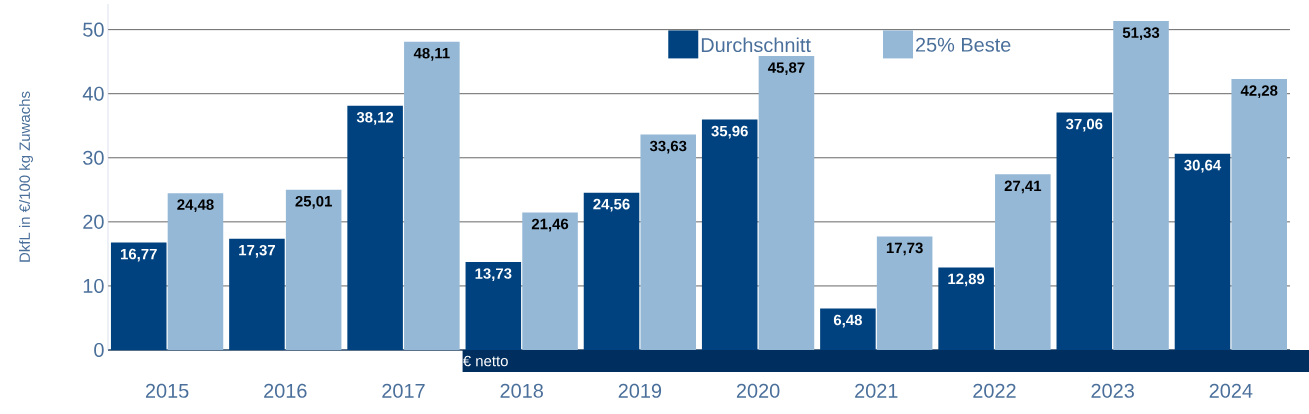 The image size is (1309, 414). Describe the element at coordinates (611, 205) in the screenshot. I see `data-label: 24,56` at that location.